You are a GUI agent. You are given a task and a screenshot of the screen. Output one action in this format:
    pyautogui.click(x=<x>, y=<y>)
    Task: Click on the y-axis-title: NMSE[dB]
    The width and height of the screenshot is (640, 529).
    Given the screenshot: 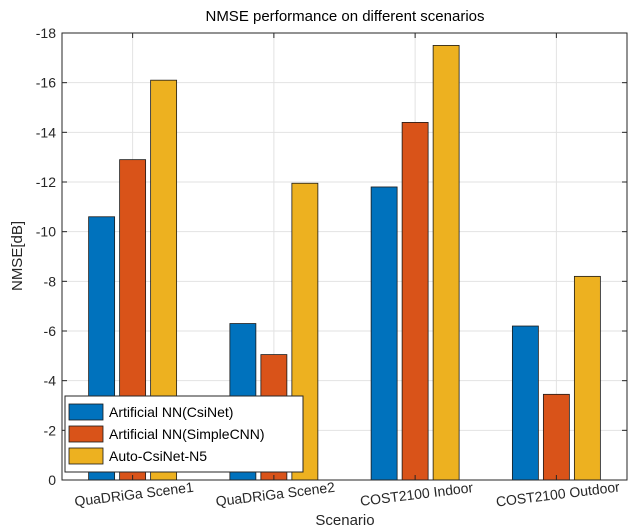 What is the action you would take?
    pyautogui.click(x=17, y=256)
    